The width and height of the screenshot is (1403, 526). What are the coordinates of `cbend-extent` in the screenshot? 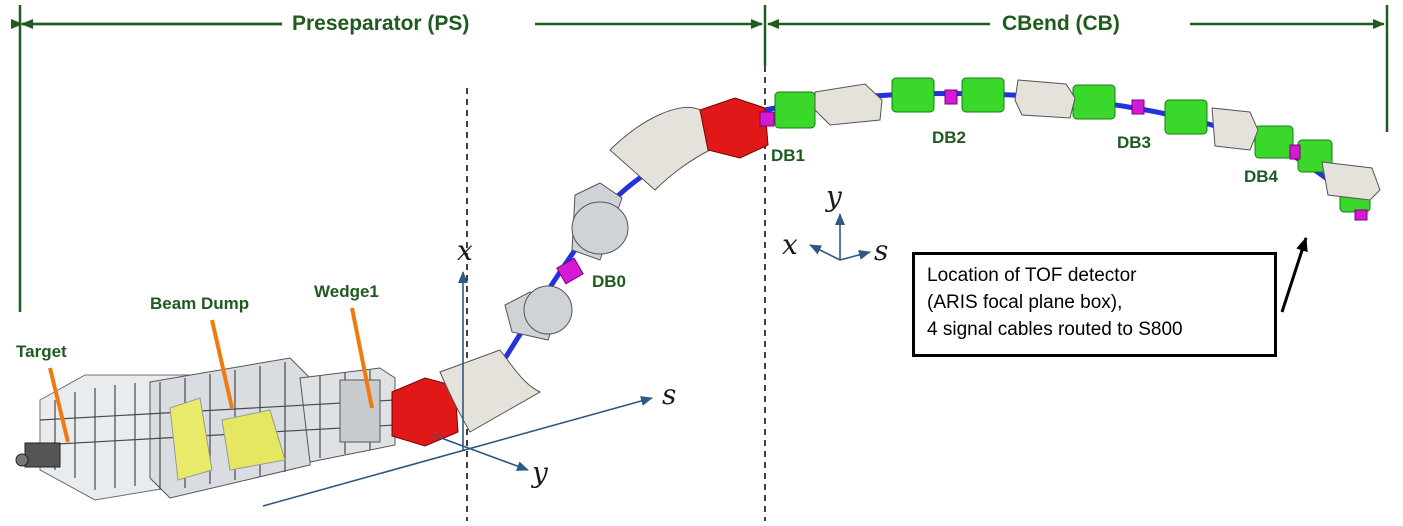 It's located at (1076, 68).